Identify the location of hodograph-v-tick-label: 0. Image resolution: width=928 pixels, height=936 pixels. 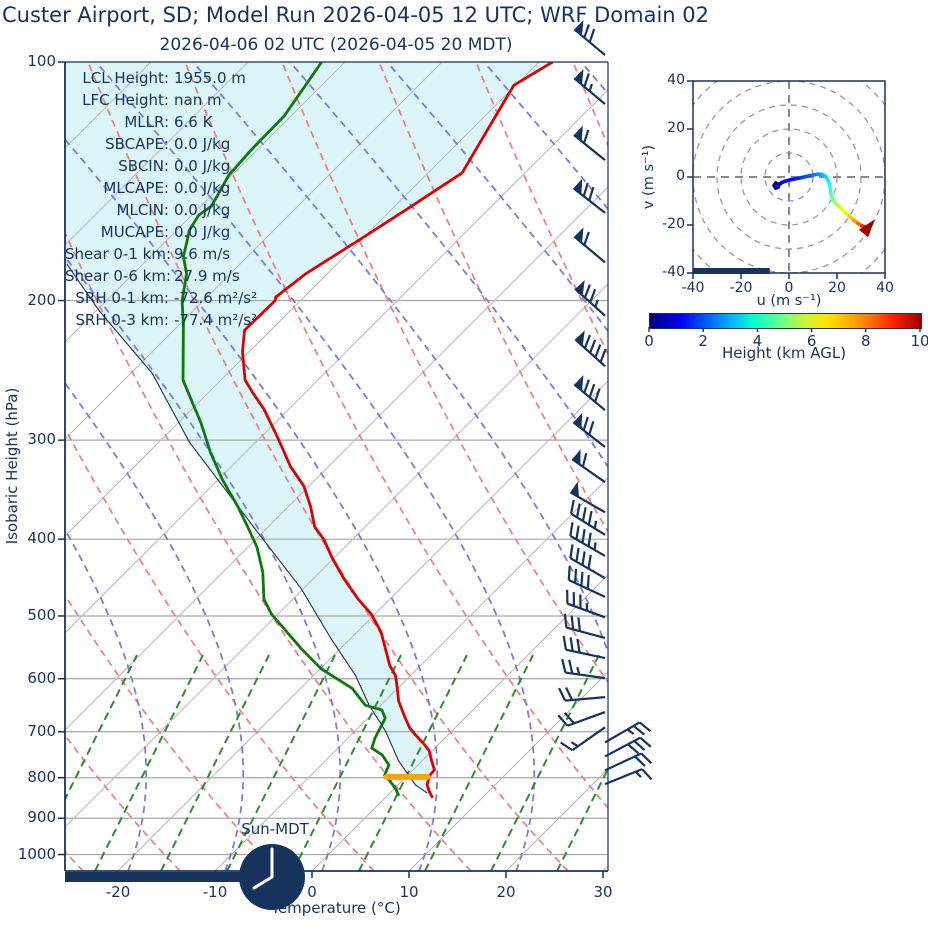
(680, 176).